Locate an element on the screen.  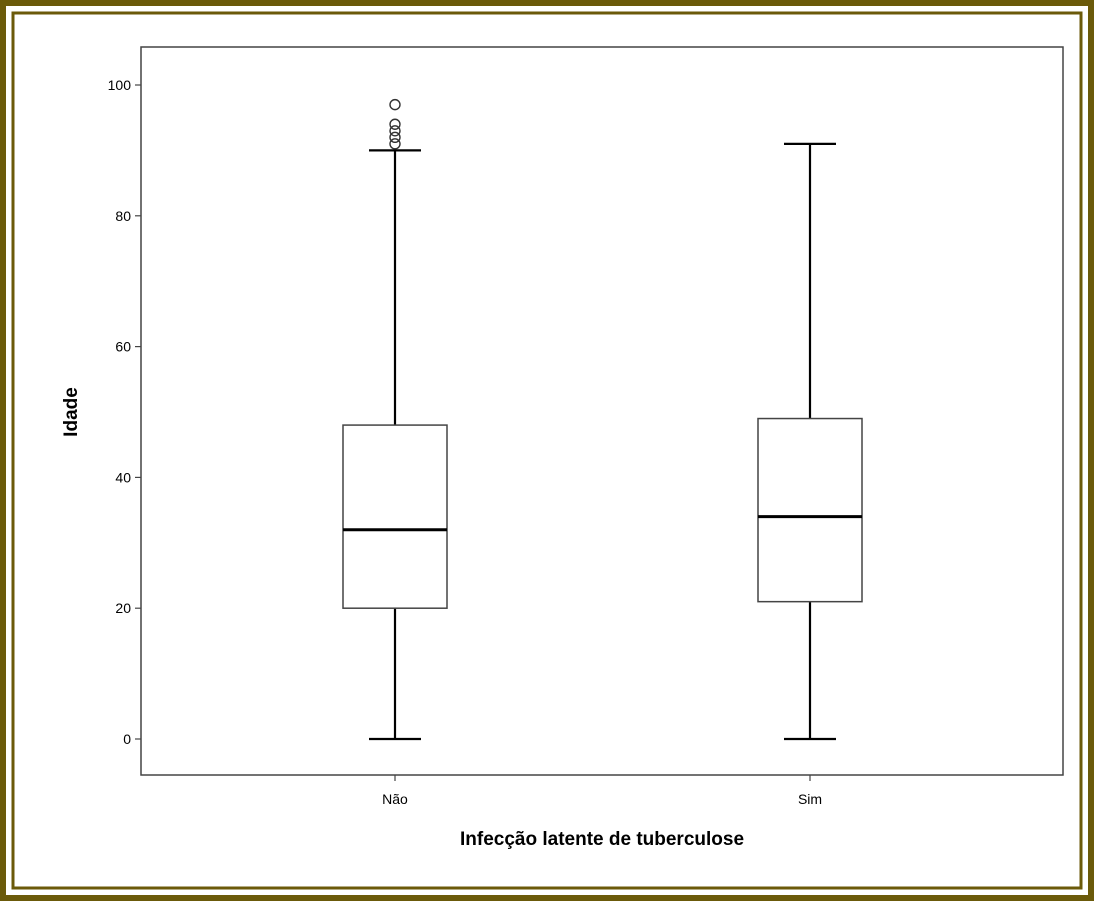
y-axis: 0 20 40 60 80 100 is located at coordinates (124, 412).